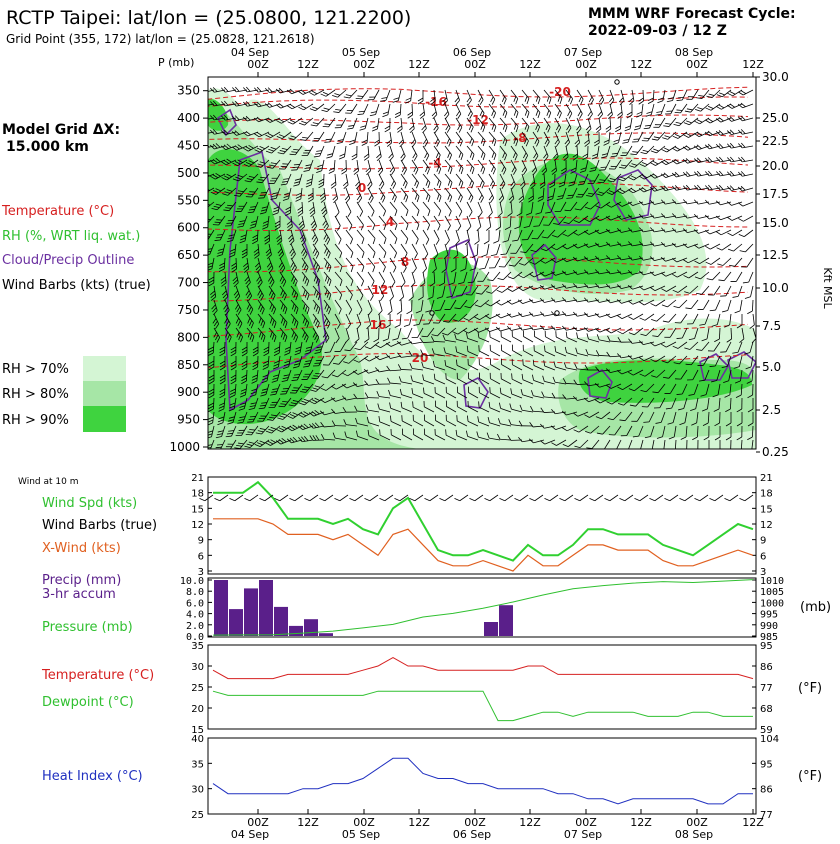 The width and height of the screenshot is (840, 844). What do you see at coordinates (35, 394) in the screenshot?
I see `legend-rh80: RH > 80%` at bounding box center [35, 394].